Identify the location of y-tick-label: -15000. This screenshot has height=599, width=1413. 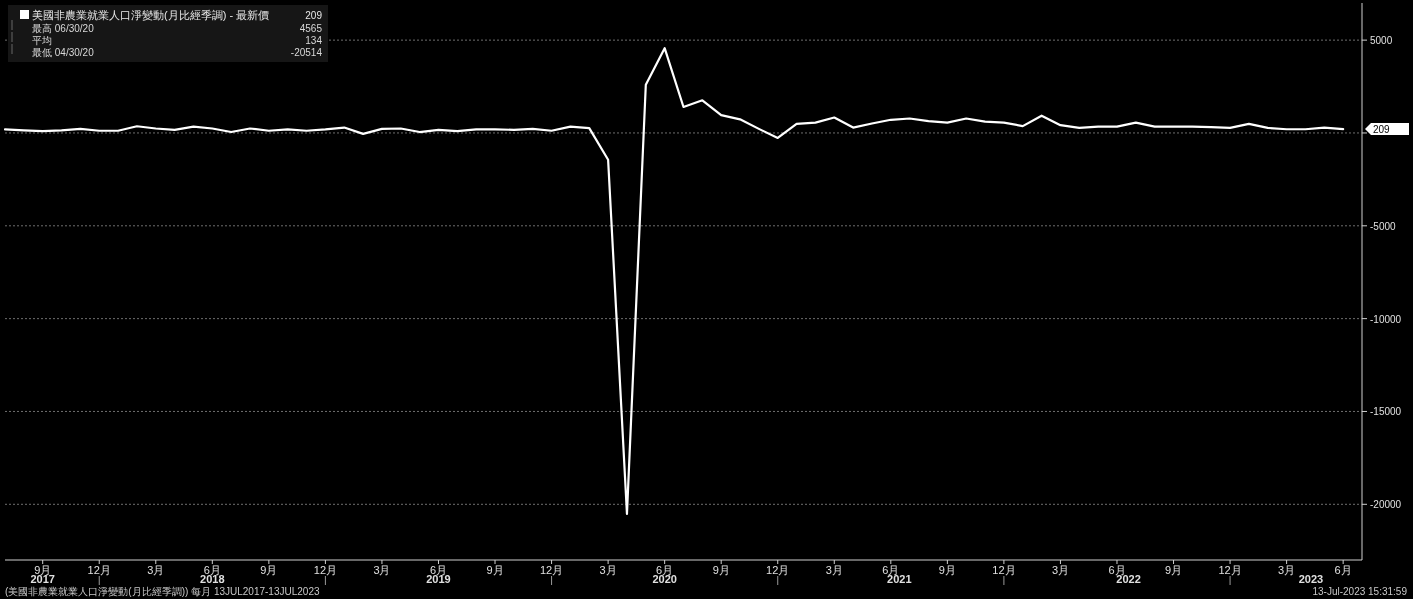
(1386, 412).